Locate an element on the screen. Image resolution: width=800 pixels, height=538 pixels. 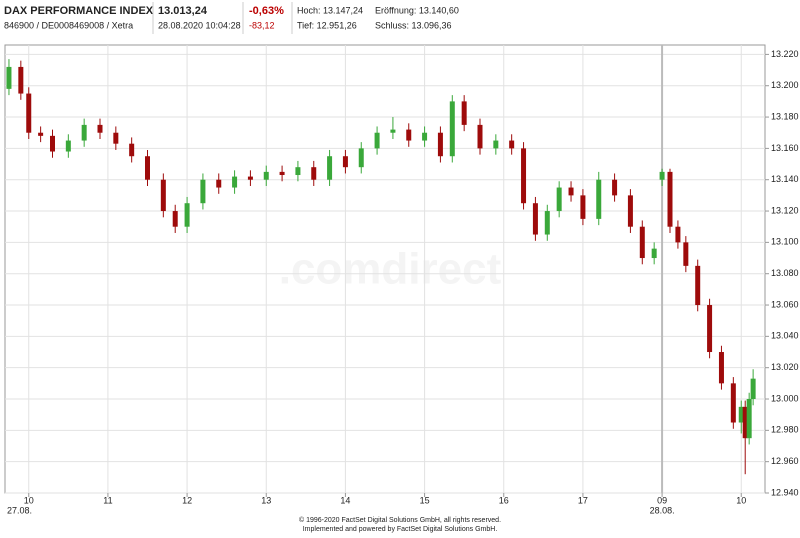
x-tick-label: 14 is located at coordinates (345, 500).